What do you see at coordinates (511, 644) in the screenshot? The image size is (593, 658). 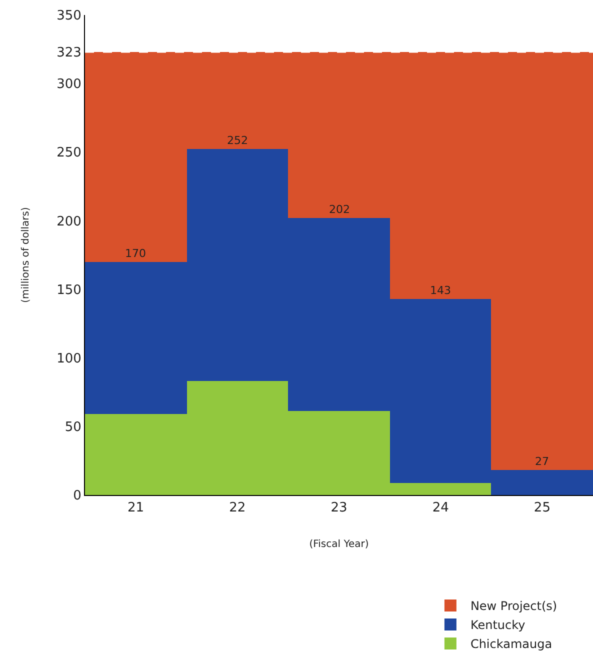 I see `legend-label: Chickamauga` at bounding box center [511, 644].